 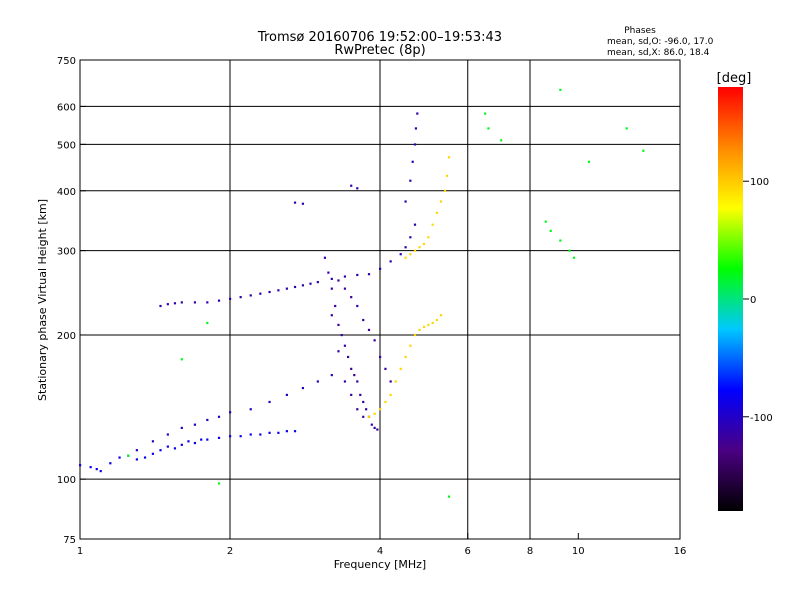 I want to click on y-tick-label: 200, so click(x=66, y=336).